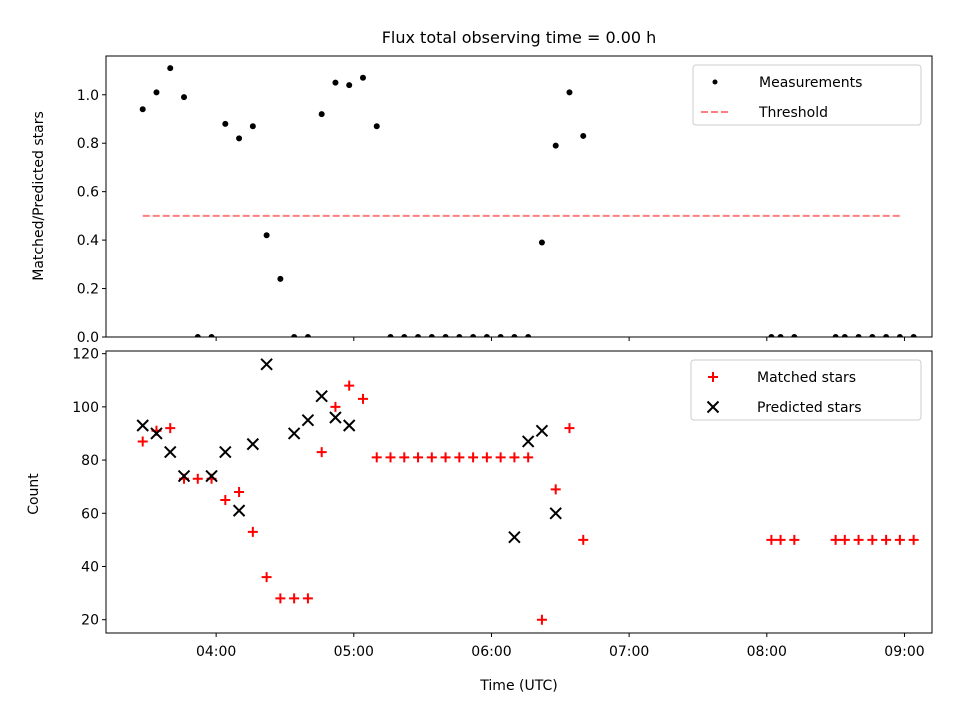  What do you see at coordinates (810, 83) in the screenshot?
I see `legend-label: Measurements` at bounding box center [810, 83].